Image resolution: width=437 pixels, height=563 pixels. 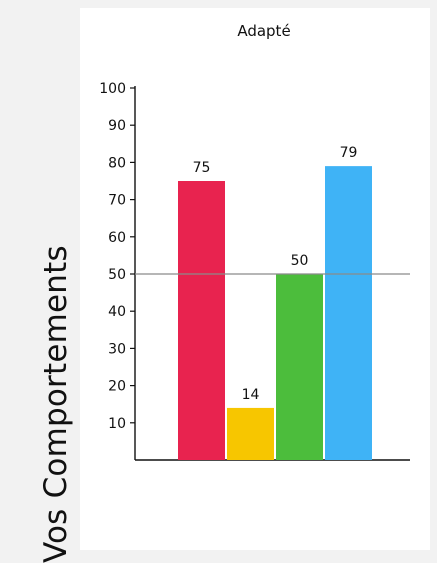 I want to click on y-tick-label: 70, so click(x=117, y=201).